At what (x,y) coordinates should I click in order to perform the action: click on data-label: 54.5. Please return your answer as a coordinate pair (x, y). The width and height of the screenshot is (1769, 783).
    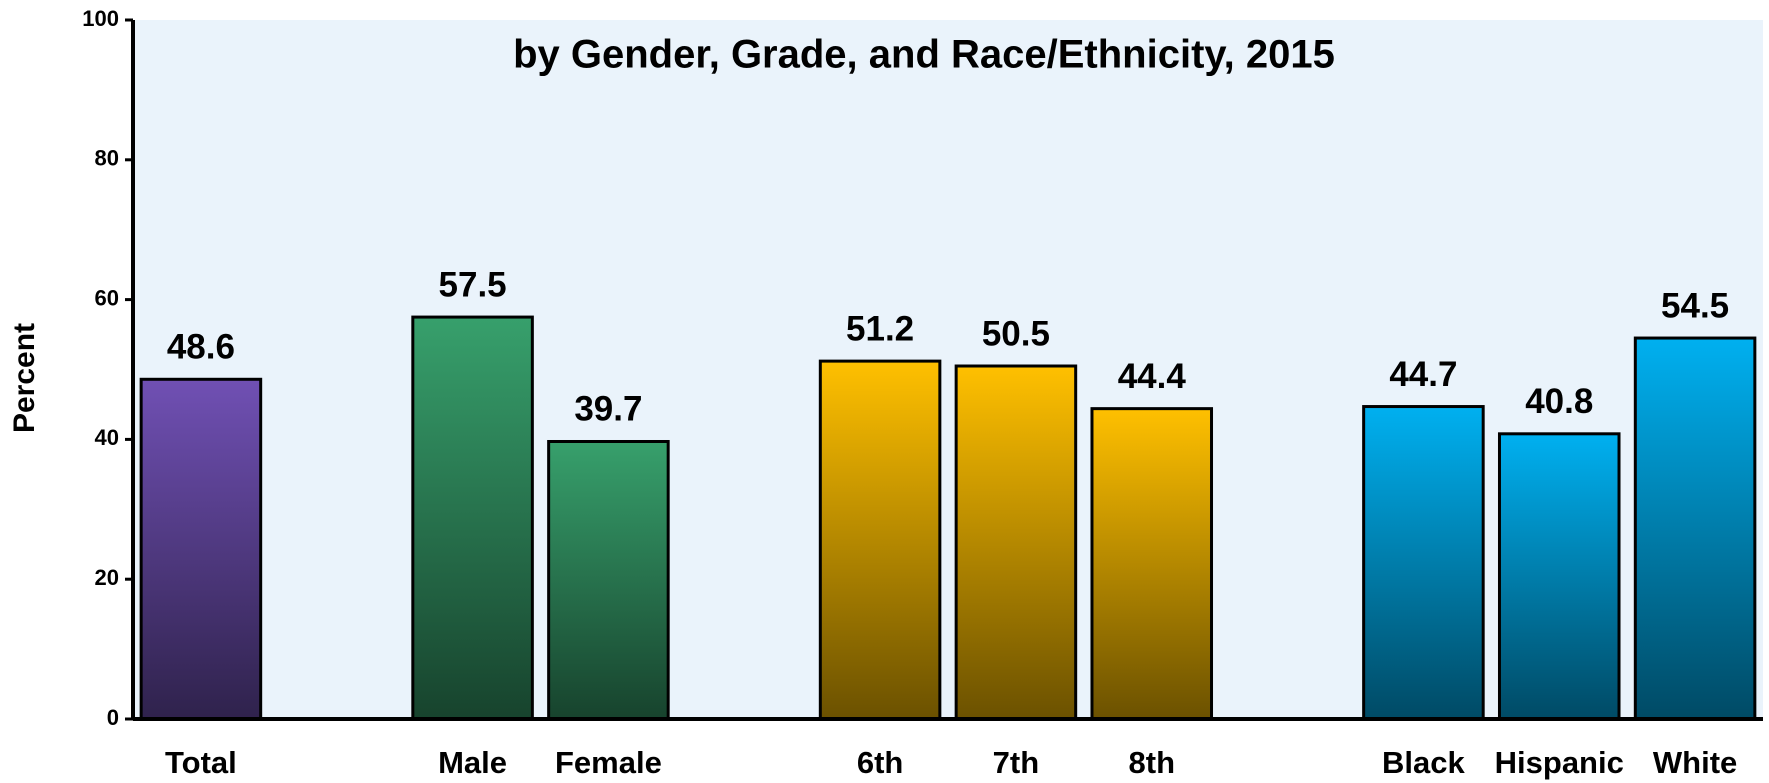
    Looking at the image, I should click on (1695, 305).